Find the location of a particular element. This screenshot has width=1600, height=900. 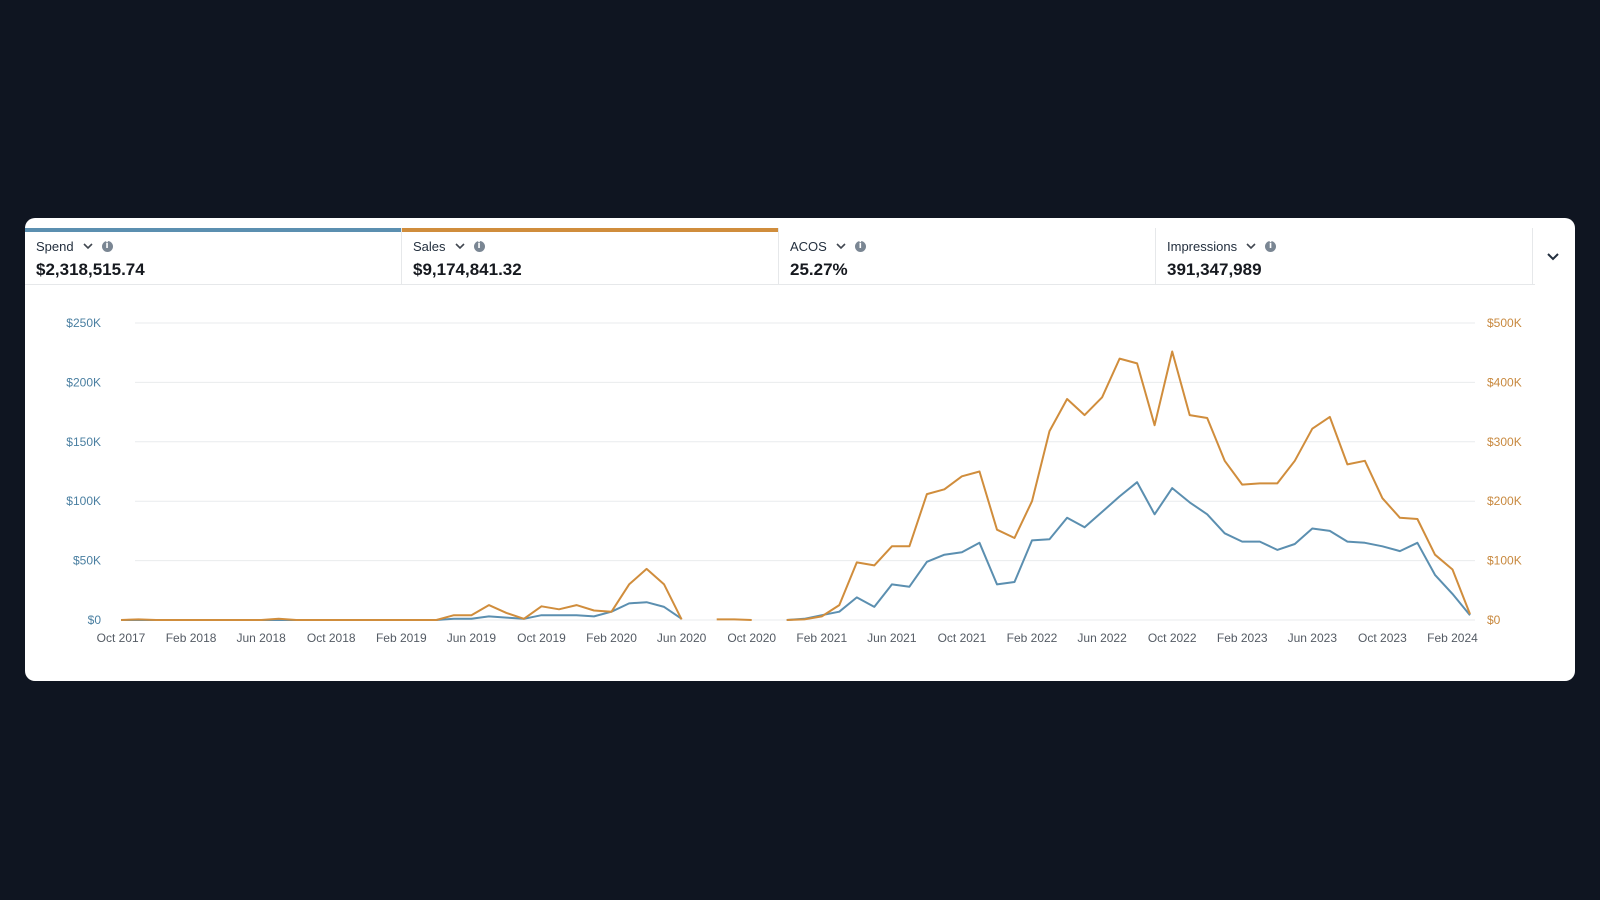

metric-label: ACOS is located at coordinates (808, 246).